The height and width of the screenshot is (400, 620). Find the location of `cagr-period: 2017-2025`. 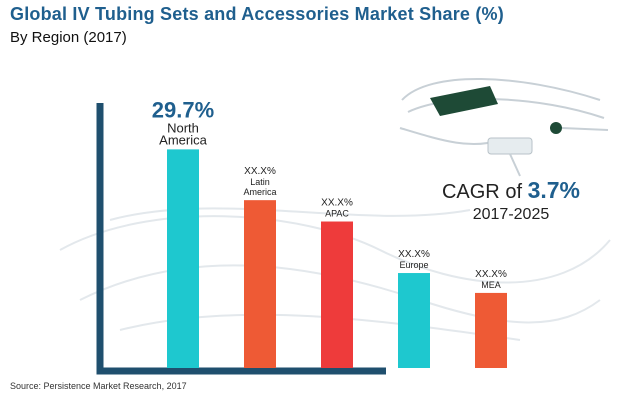

cagr-period: 2017-2025 is located at coordinates (511, 214).